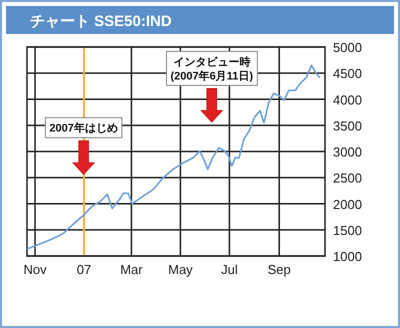  I want to click on y-tick-label: 5000, so click(347, 47).